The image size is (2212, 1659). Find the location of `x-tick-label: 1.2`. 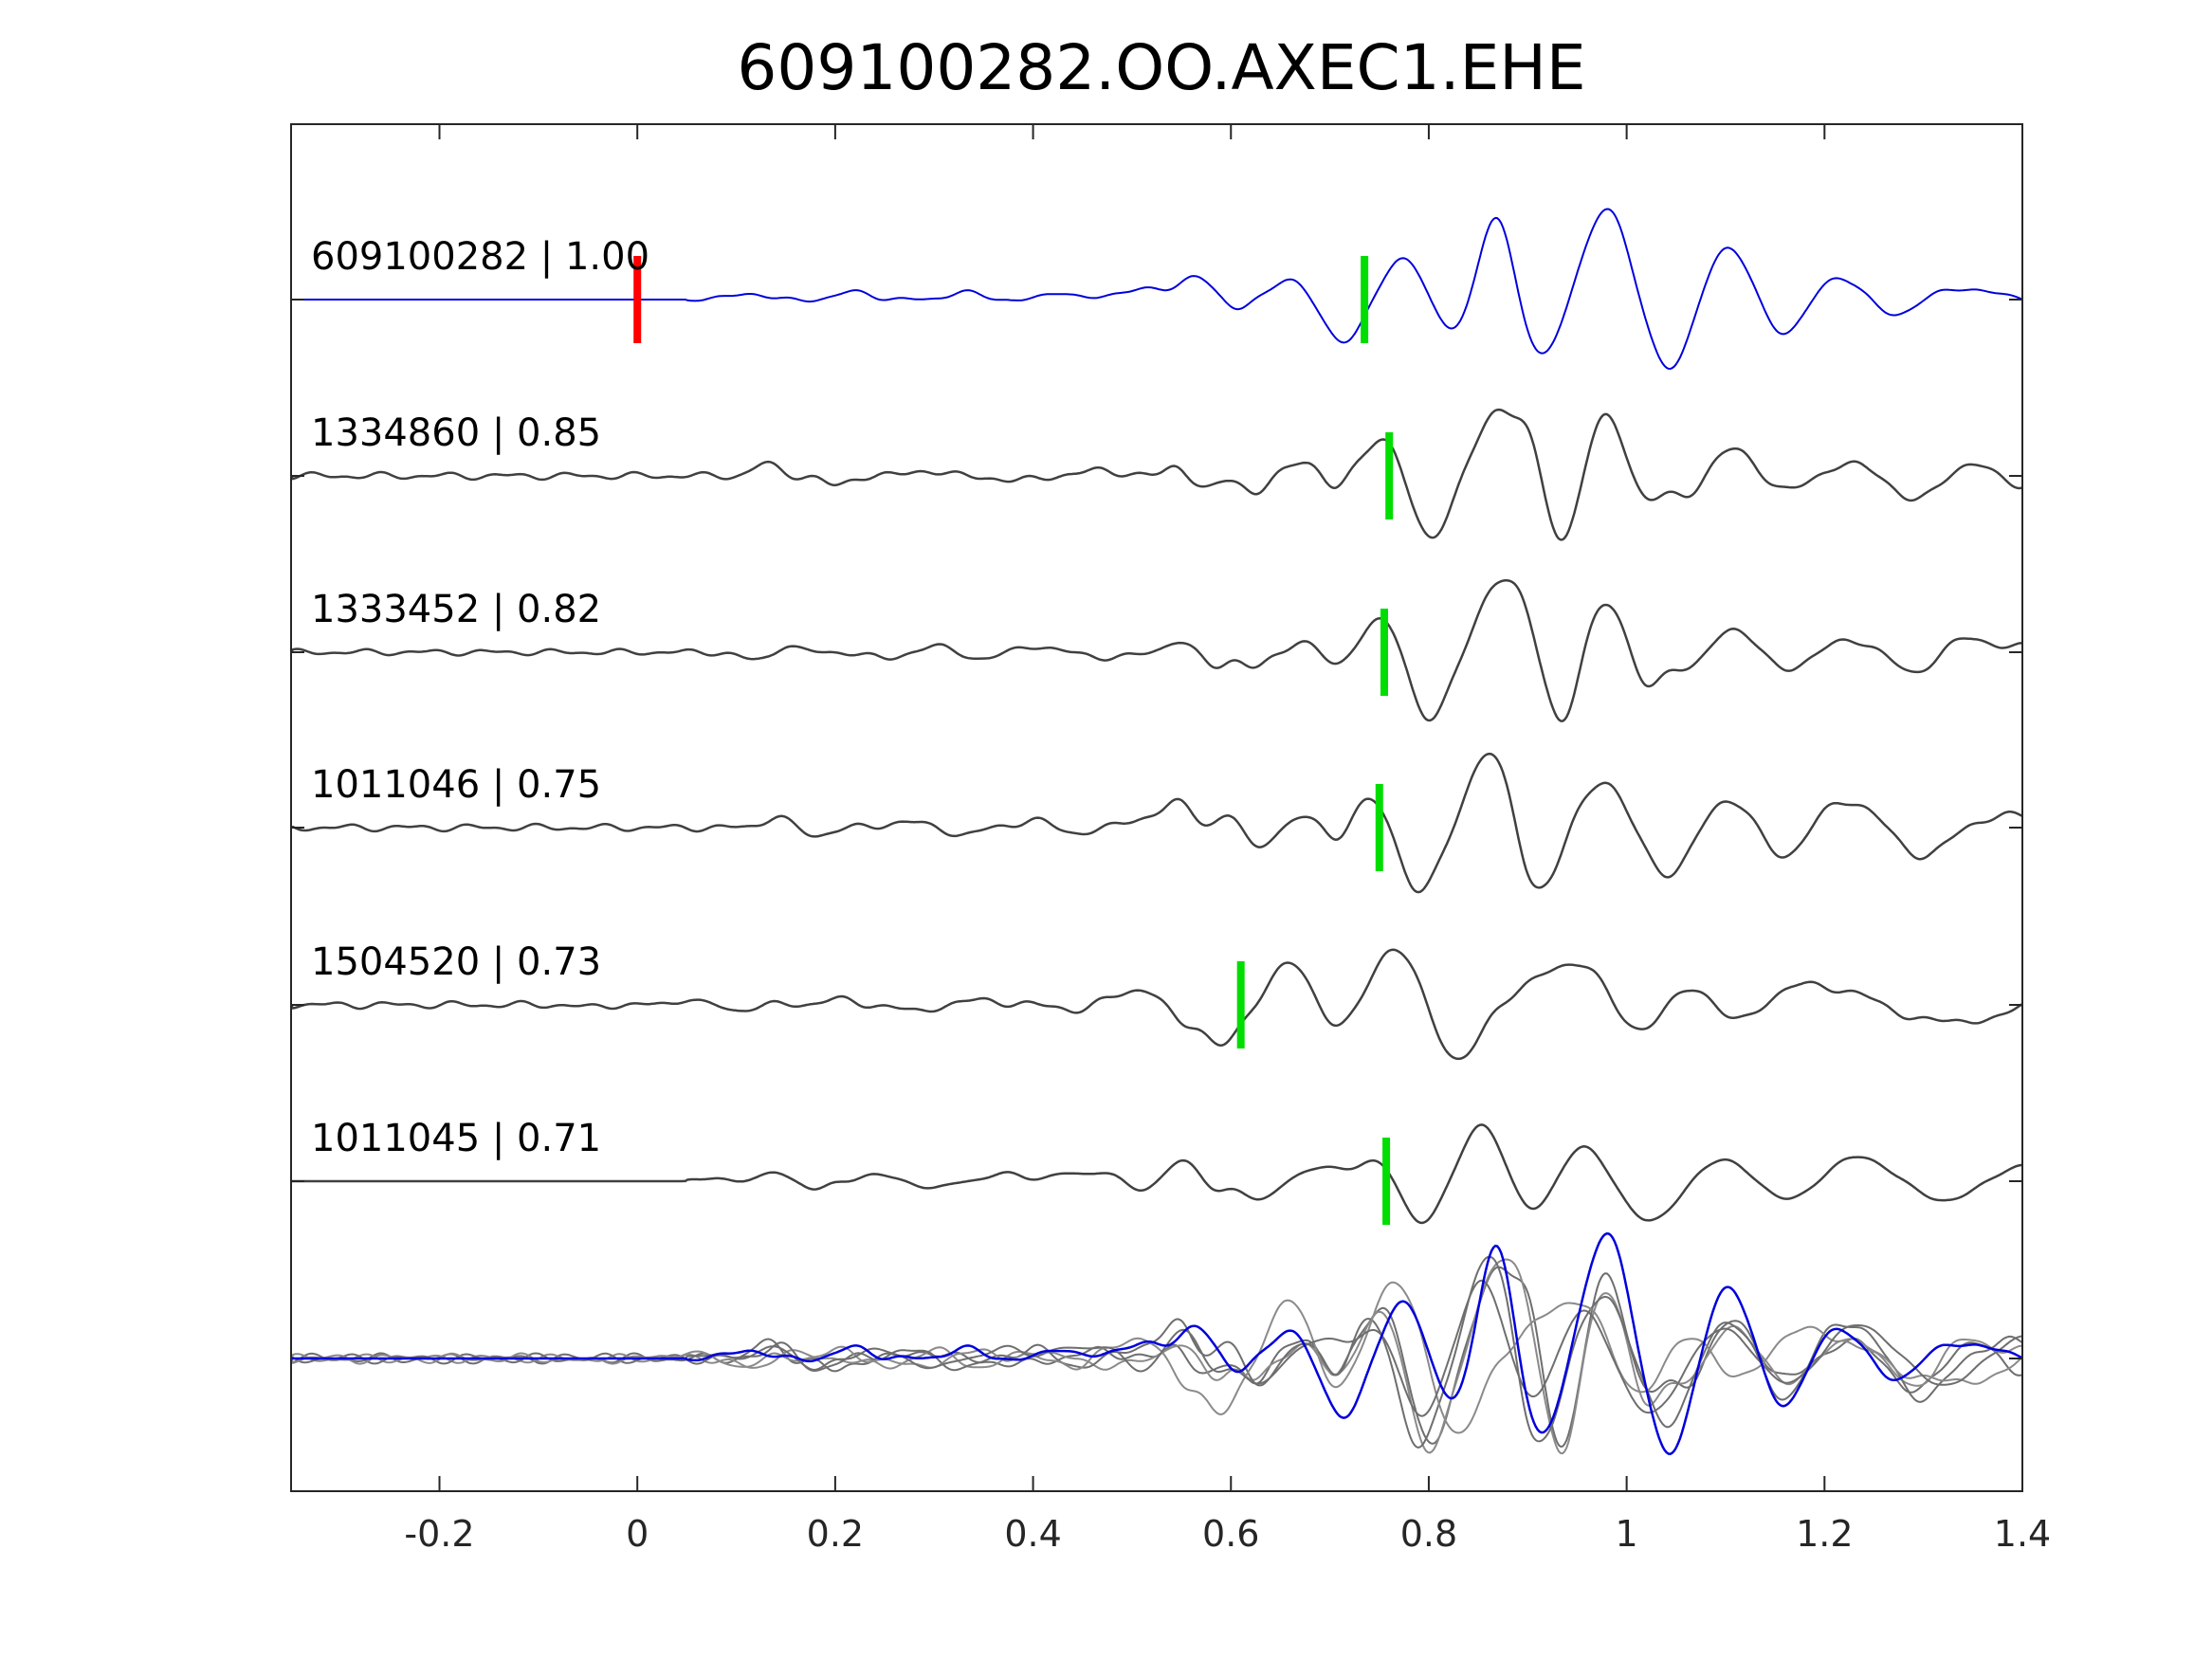

x-tick-label: 1.2 is located at coordinates (1824, 1534).